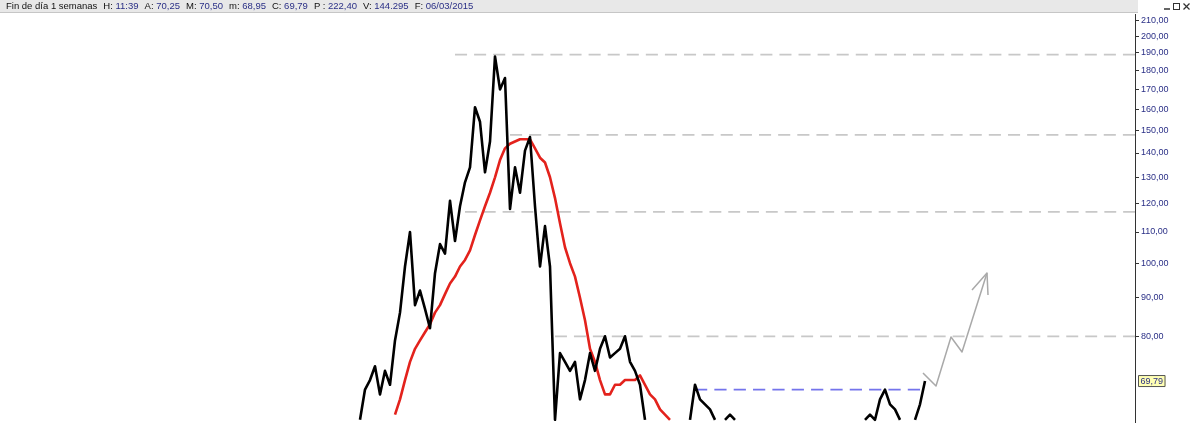  What do you see at coordinates (121, 5) in the screenshot?
I see `text: H: 11:39` at bounding box center [121, 5].